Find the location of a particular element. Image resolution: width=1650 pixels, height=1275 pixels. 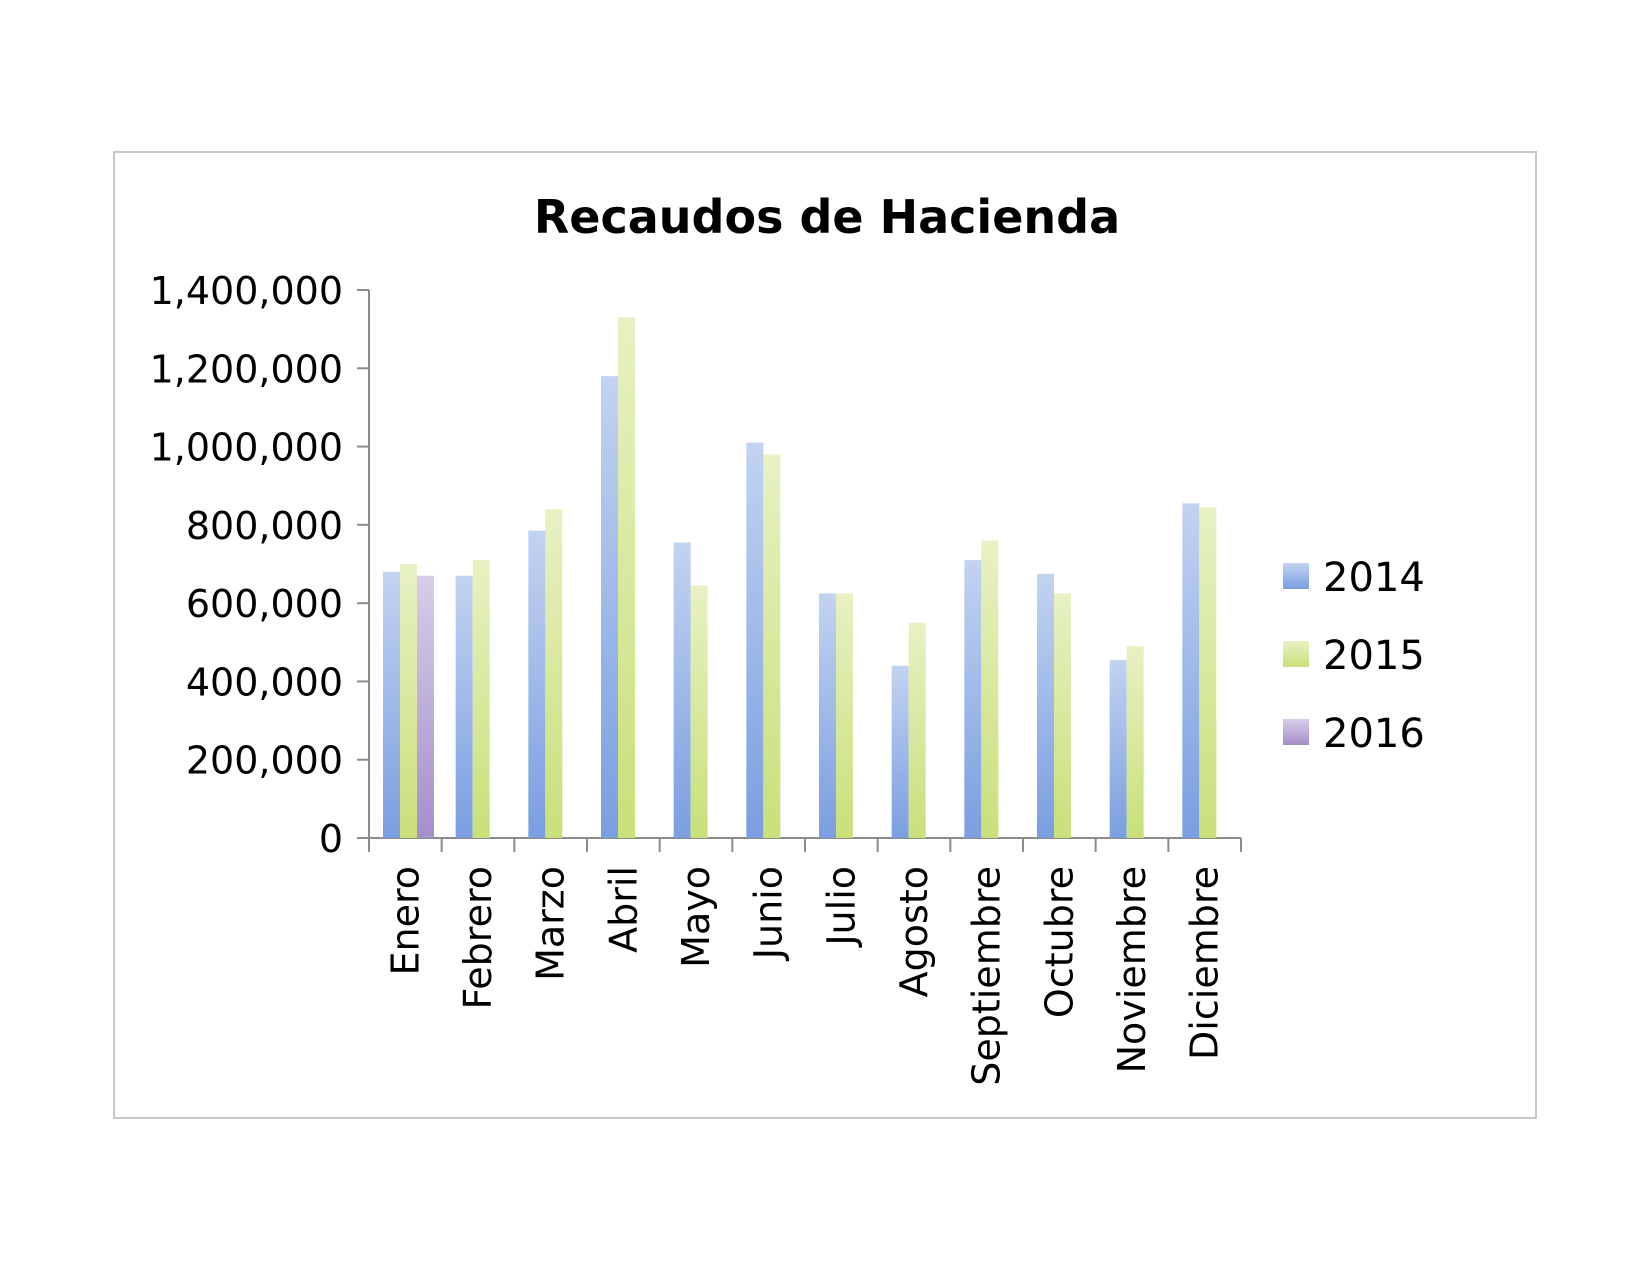

bar-2015-junio is located at coordinates (772, 646).